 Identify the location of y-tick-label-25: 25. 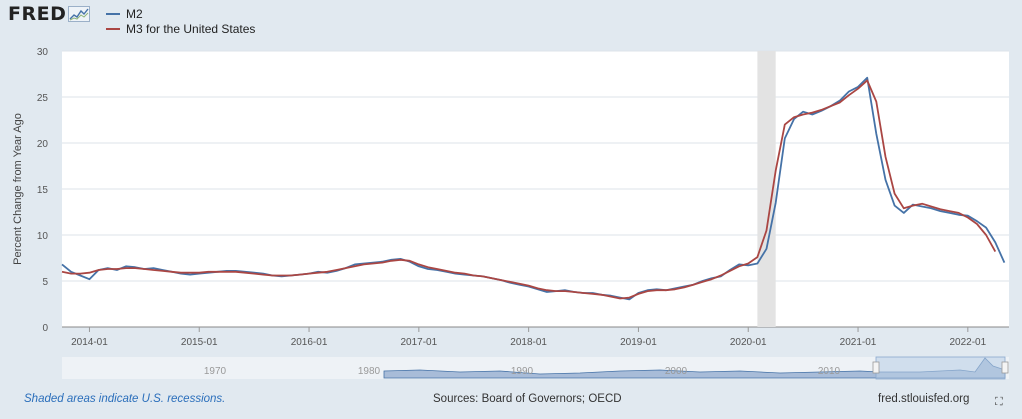
(43, 98).